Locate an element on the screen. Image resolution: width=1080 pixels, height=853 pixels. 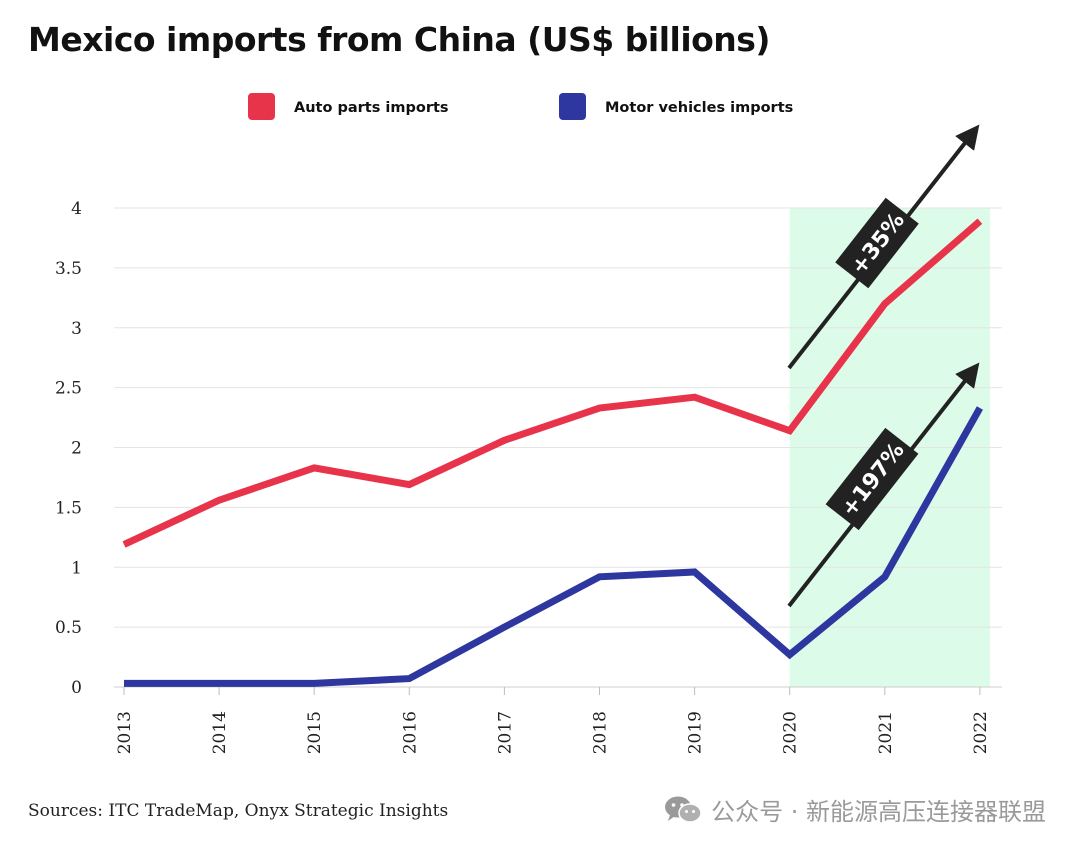
x-tick-label: 2019 is located at coordinates (696, 732).